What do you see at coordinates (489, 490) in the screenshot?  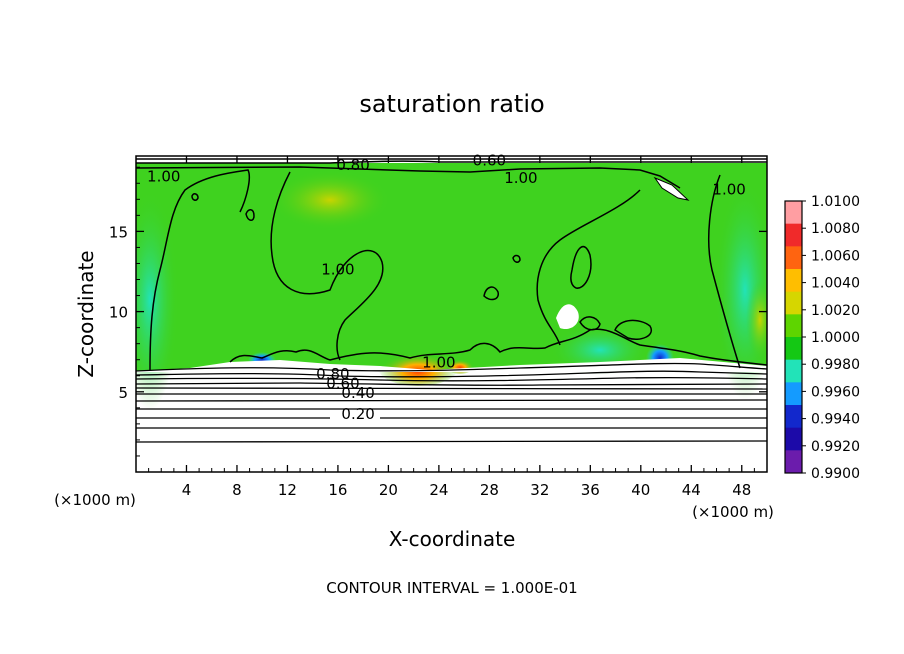 I see `x-tick-label: 28` at bounding box center [489, 490].